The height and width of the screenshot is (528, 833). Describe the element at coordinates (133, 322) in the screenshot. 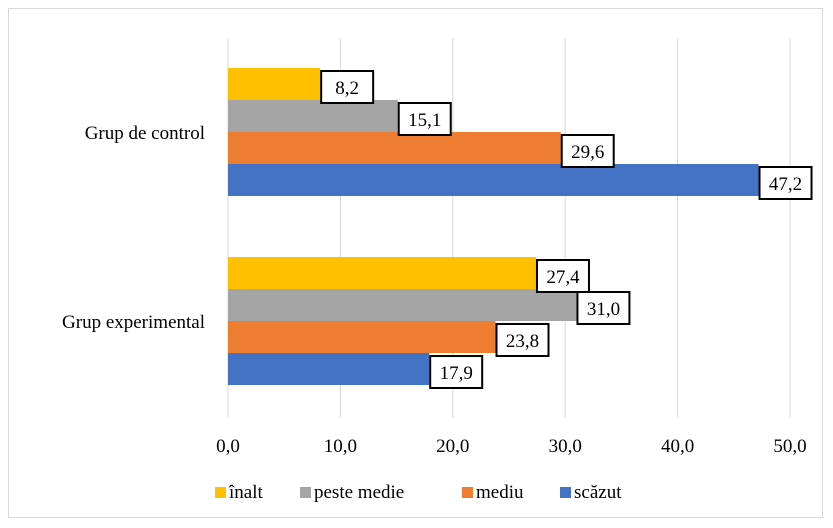

I see `category-label: Grup experimental` at that location.